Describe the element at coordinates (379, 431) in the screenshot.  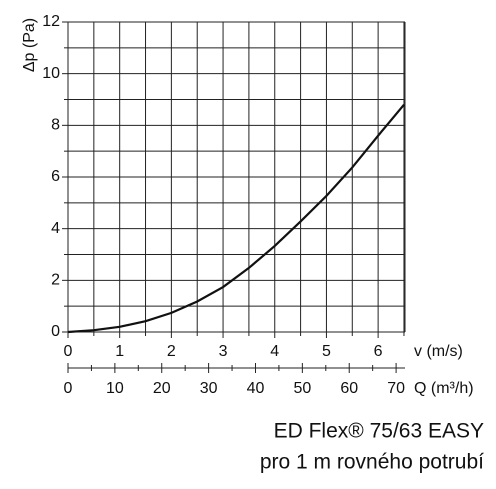
I see `chart-title: ED Flex® 75/63 EASY` at that location.